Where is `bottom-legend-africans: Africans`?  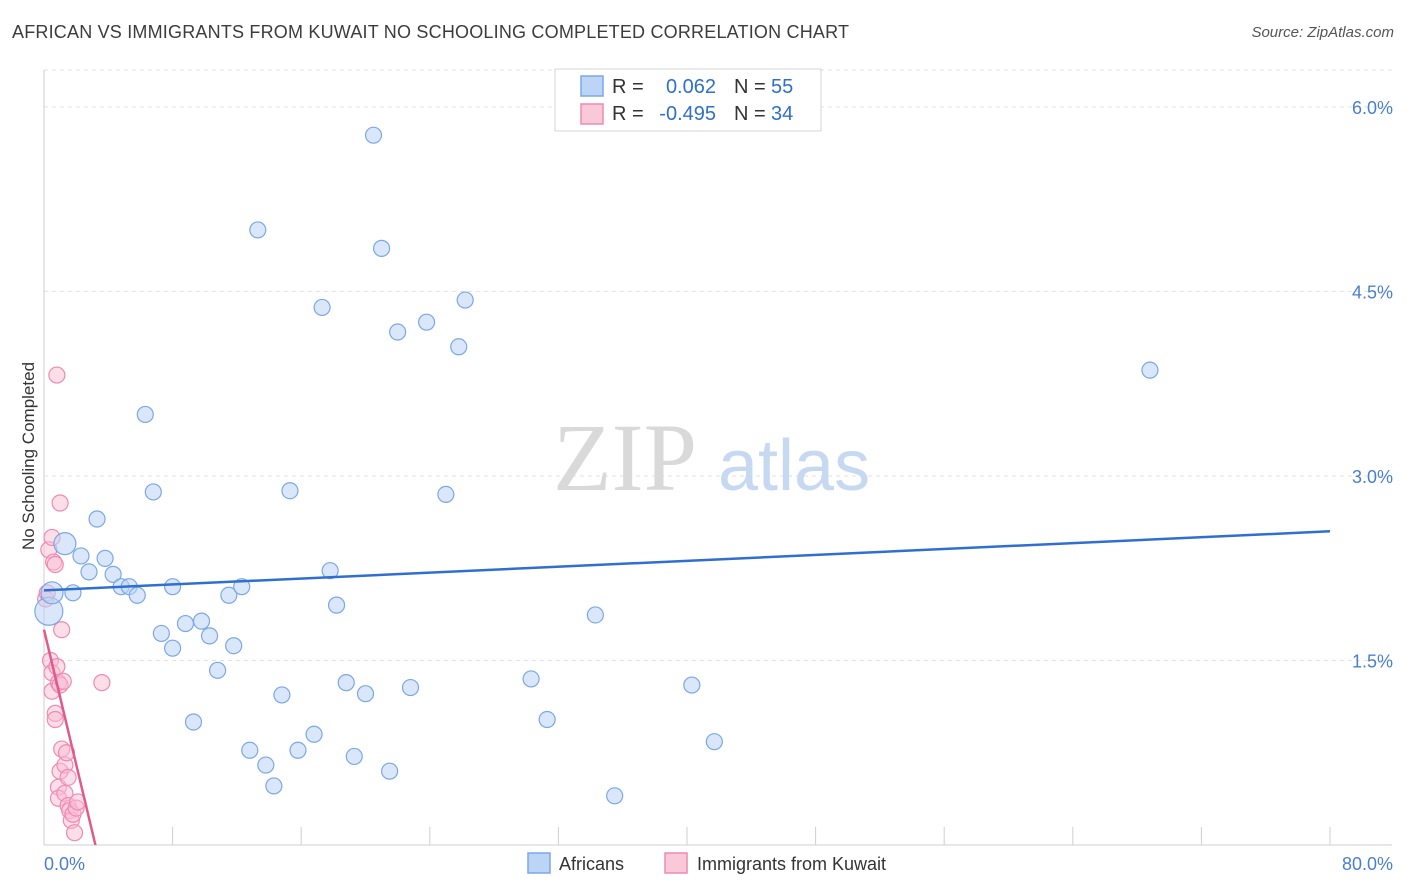
bottom-legend-africans: Africans is located at coordinates (591, 864).